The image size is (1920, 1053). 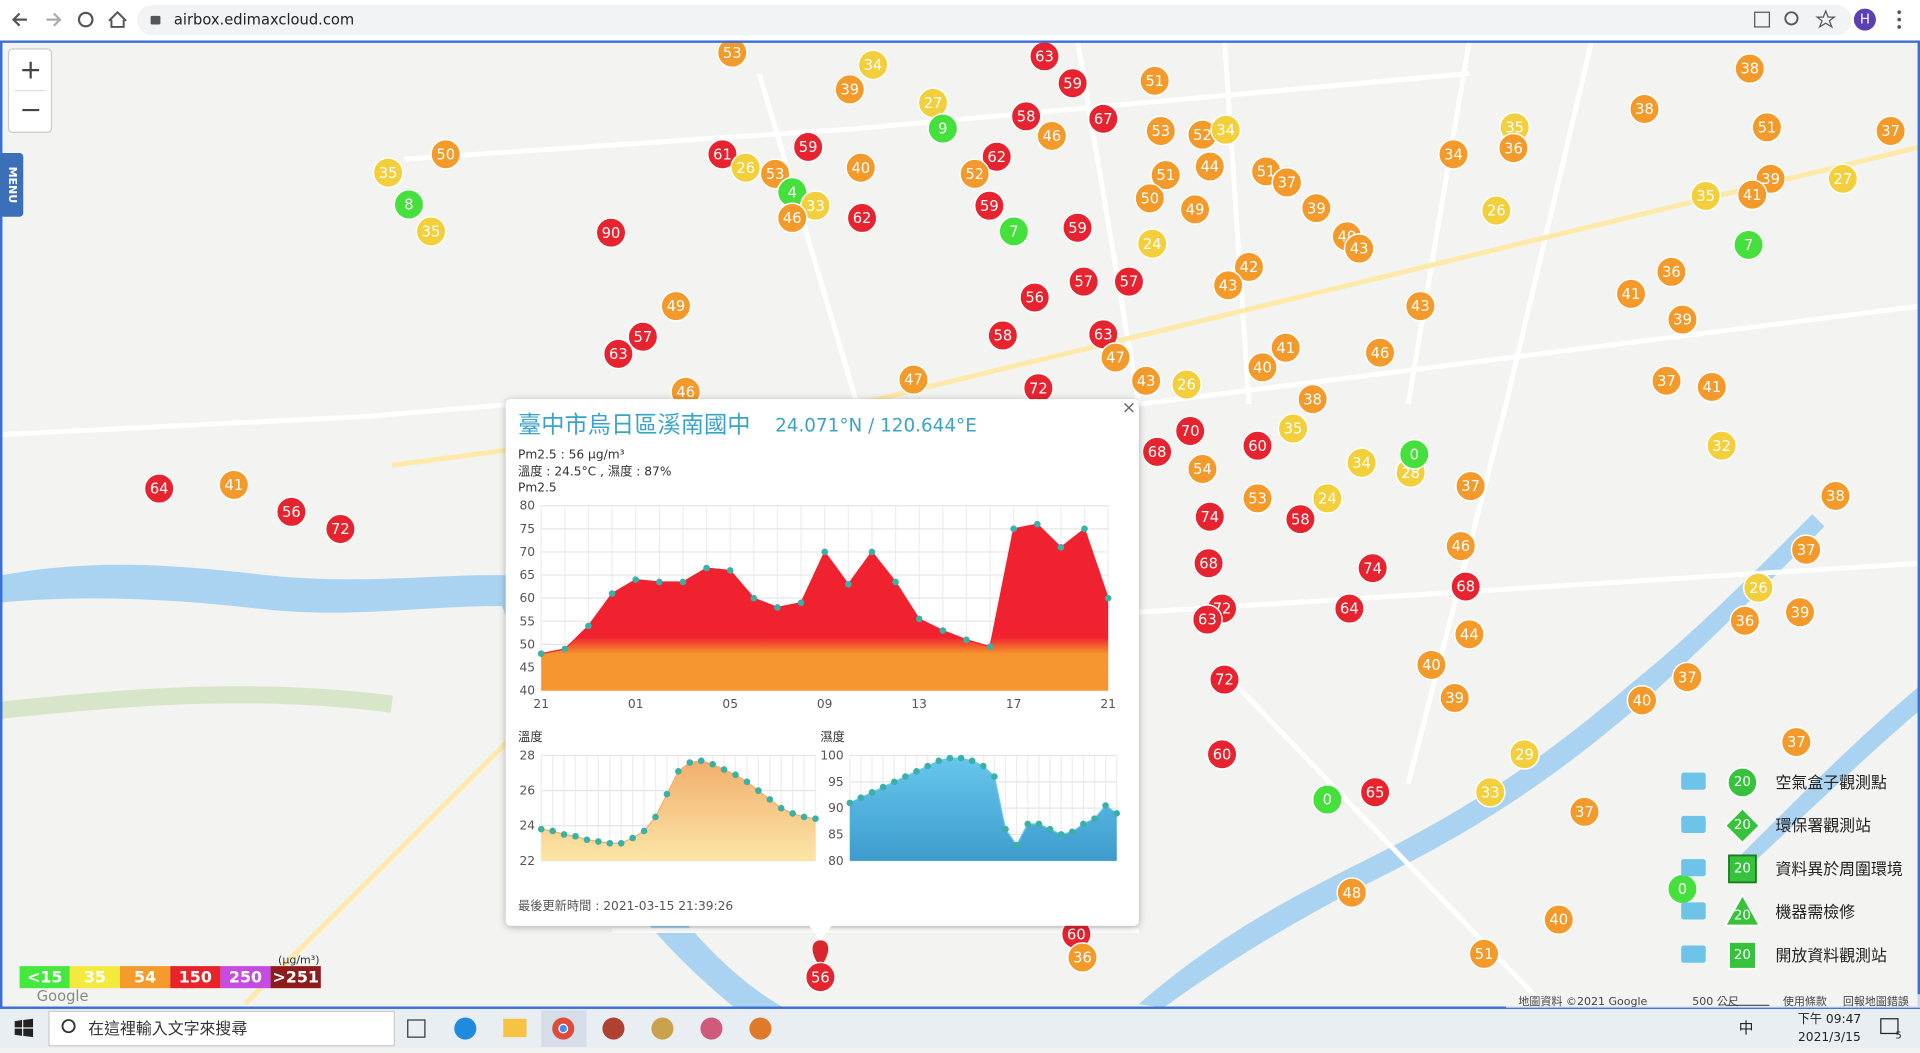 I want to click on notification-icon, so click(x=1889, y=1026).